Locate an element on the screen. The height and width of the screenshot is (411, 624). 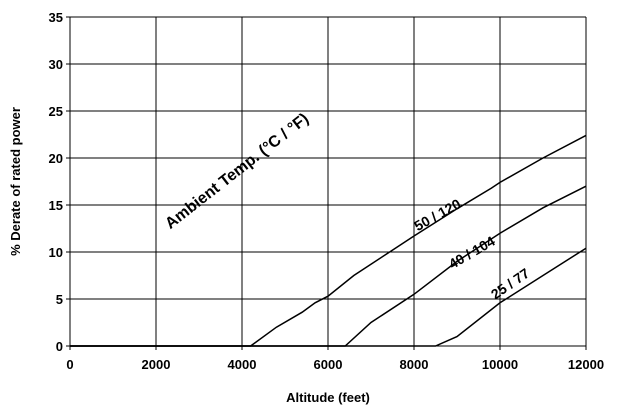
x-tick-label: 10000 is located at coordinates (500, 364).